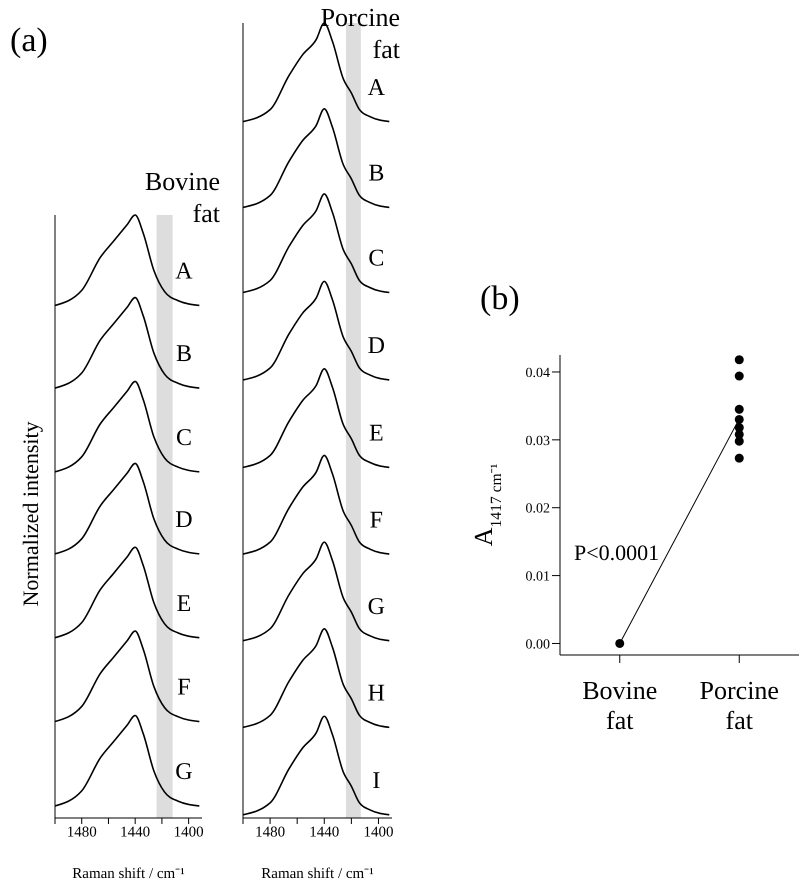 This screenshot has height=893, width=799. What do you see at coordinates (538, 577) in the screenshot?
I see `y-tick-label: 0.01` at bounding box center [538, 577].